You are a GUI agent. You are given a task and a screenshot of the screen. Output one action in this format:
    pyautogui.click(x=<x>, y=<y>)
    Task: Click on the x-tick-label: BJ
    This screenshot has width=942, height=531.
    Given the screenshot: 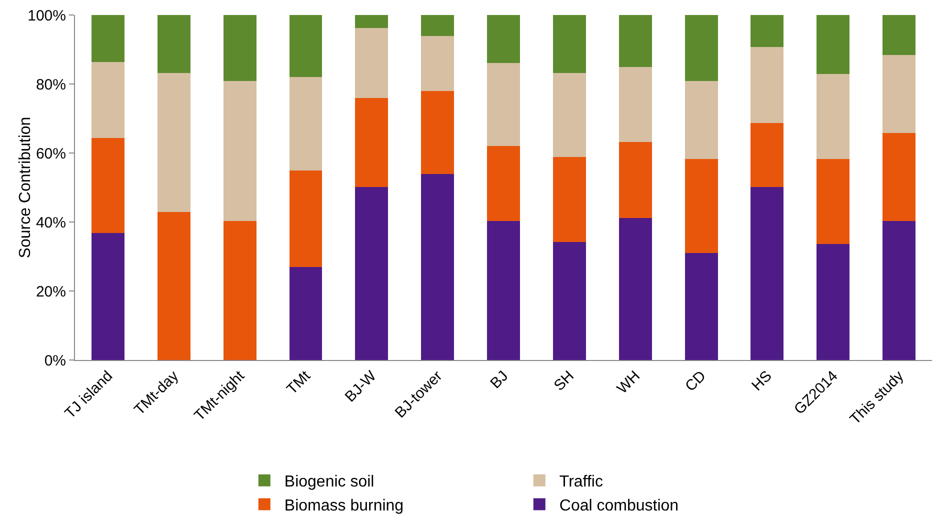 What is the action you would take?
    pyautogui.click(x=499, y=380)
    